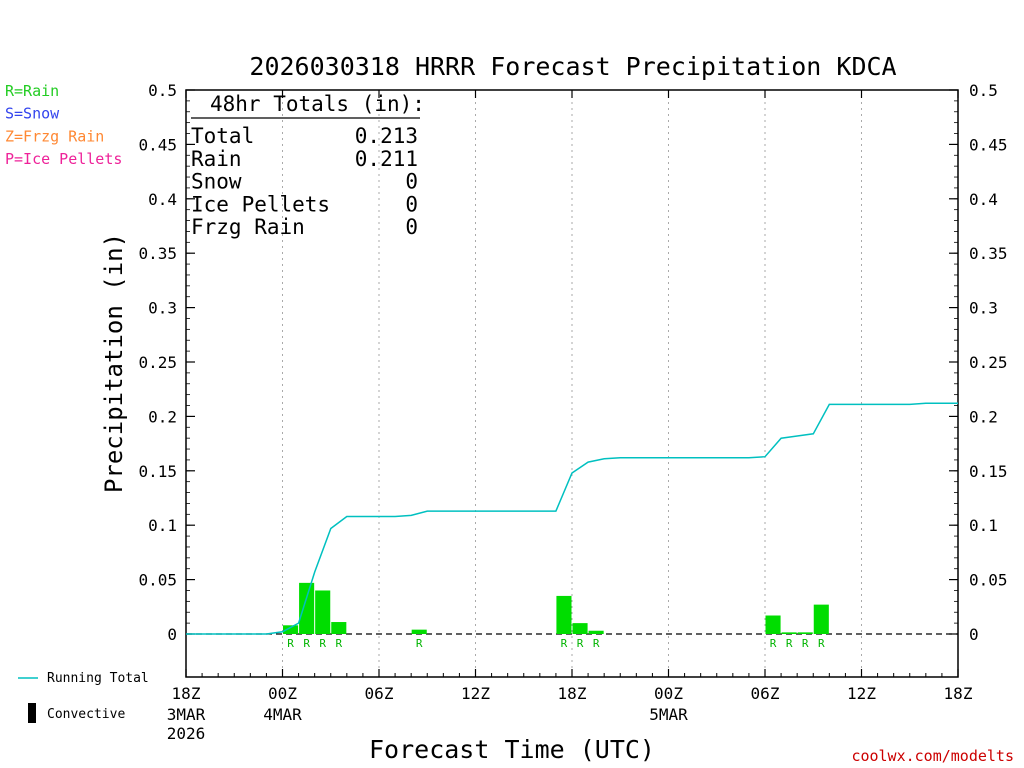  I want to click on y-tick-label-right: 0, so click(974, 634).